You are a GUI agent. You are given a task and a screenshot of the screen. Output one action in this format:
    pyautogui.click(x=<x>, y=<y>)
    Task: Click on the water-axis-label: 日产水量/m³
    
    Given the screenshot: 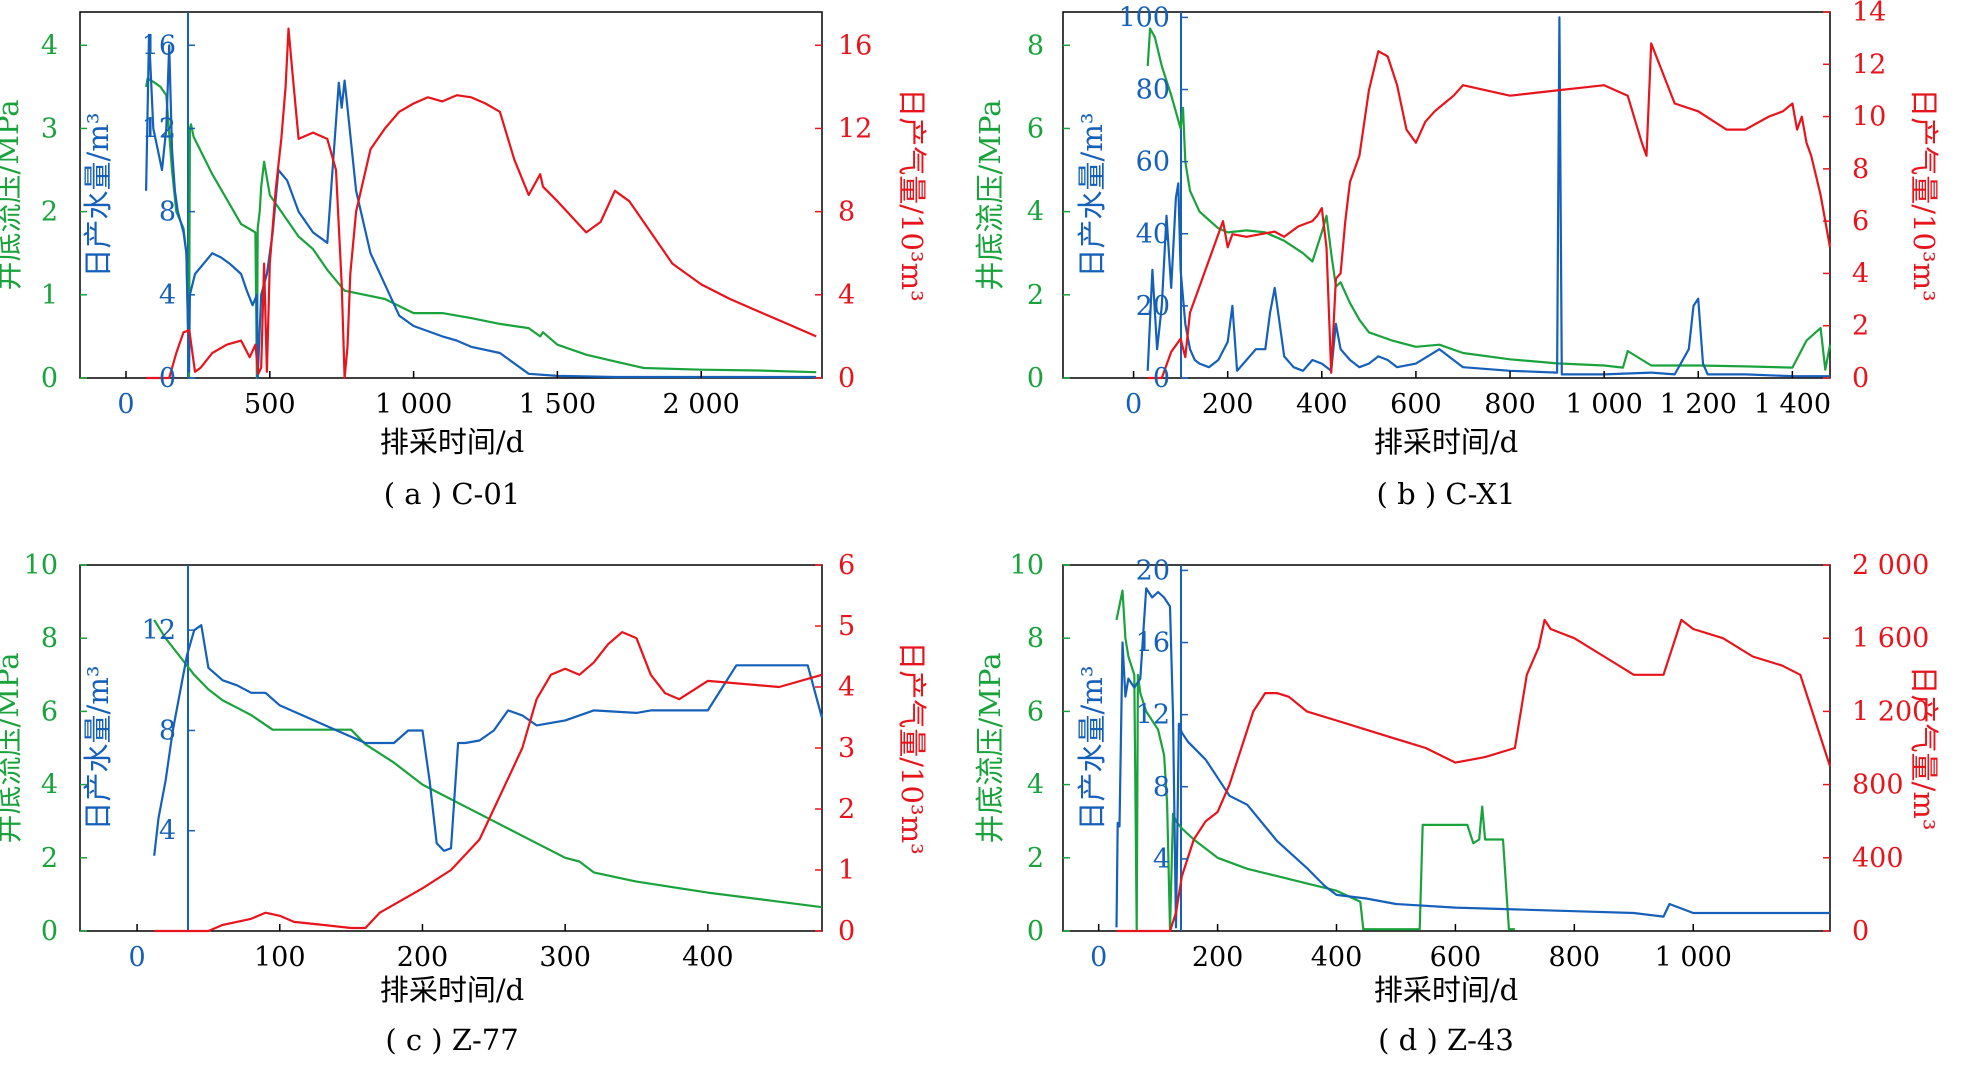 What is the action you would take?
    pyautogui.click(x=98, y=195)
    